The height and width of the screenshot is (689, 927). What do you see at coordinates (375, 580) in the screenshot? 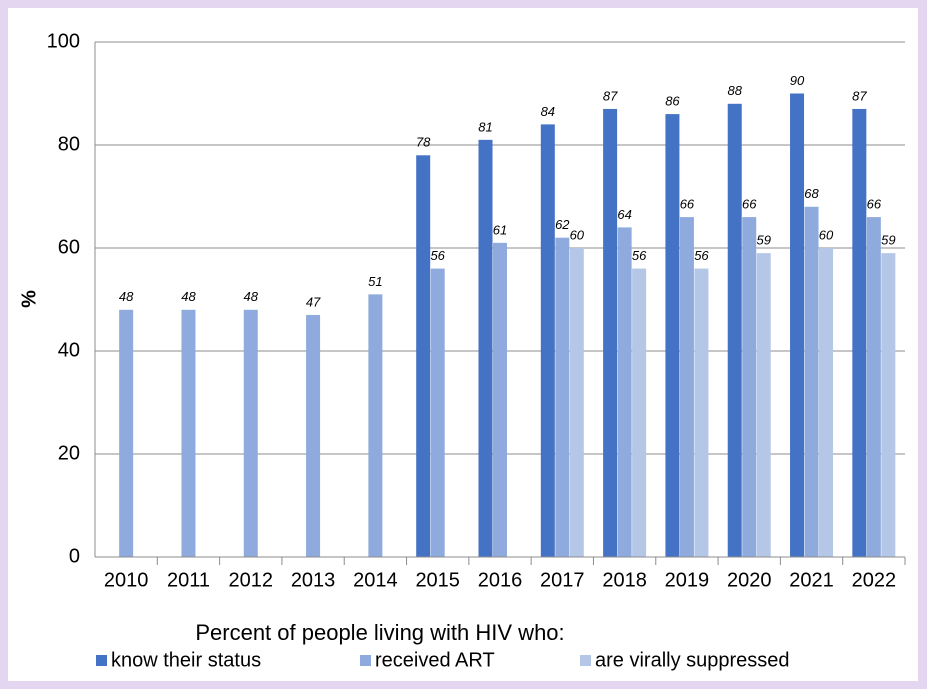
I see `x-tick-label: 2014` at bounding box center [375, 580].